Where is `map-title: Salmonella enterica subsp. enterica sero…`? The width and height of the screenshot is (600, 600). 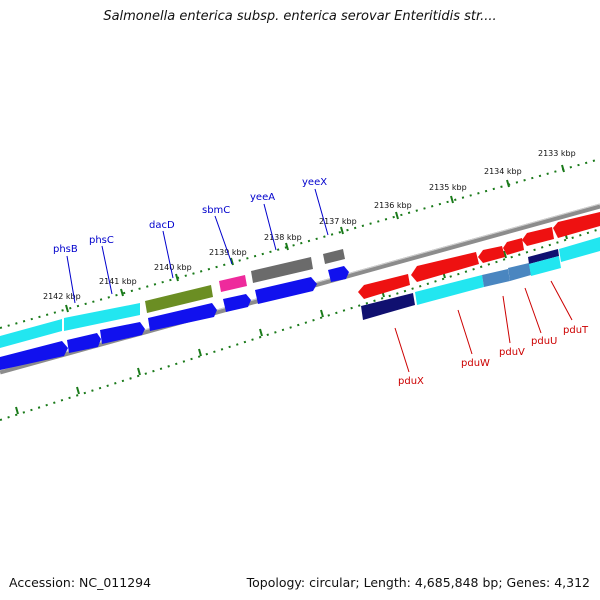 map-title: Salmonella enterica subsp. enterica sero… is located at coordinates (300, 16).